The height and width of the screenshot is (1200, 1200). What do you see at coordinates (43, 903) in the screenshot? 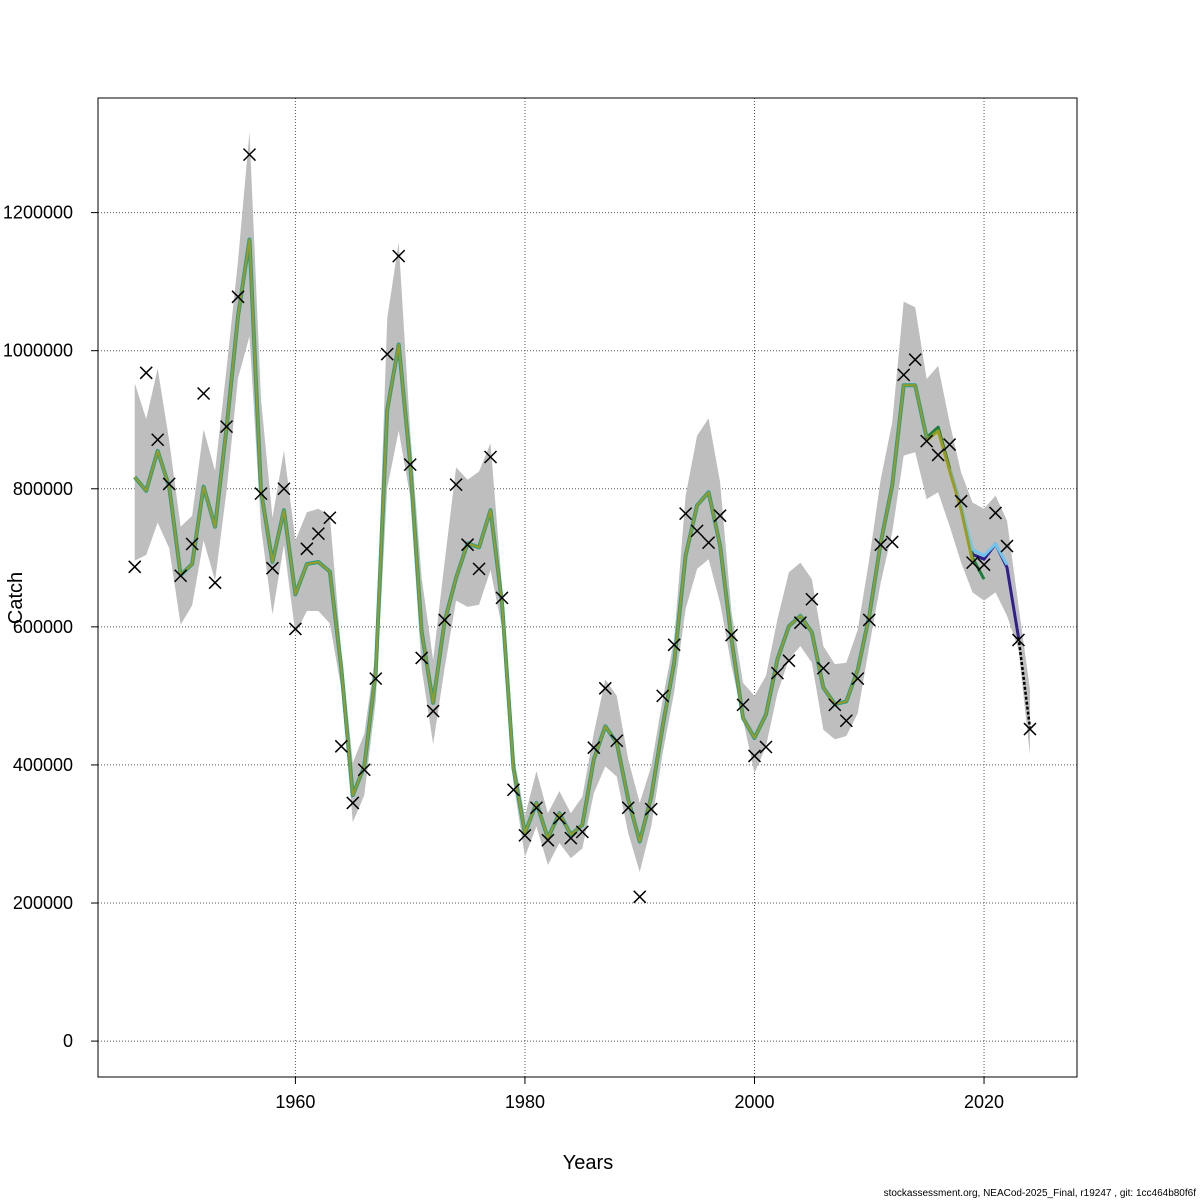
I see `y-tick-label: 200000` at bounding box center [43, 903].